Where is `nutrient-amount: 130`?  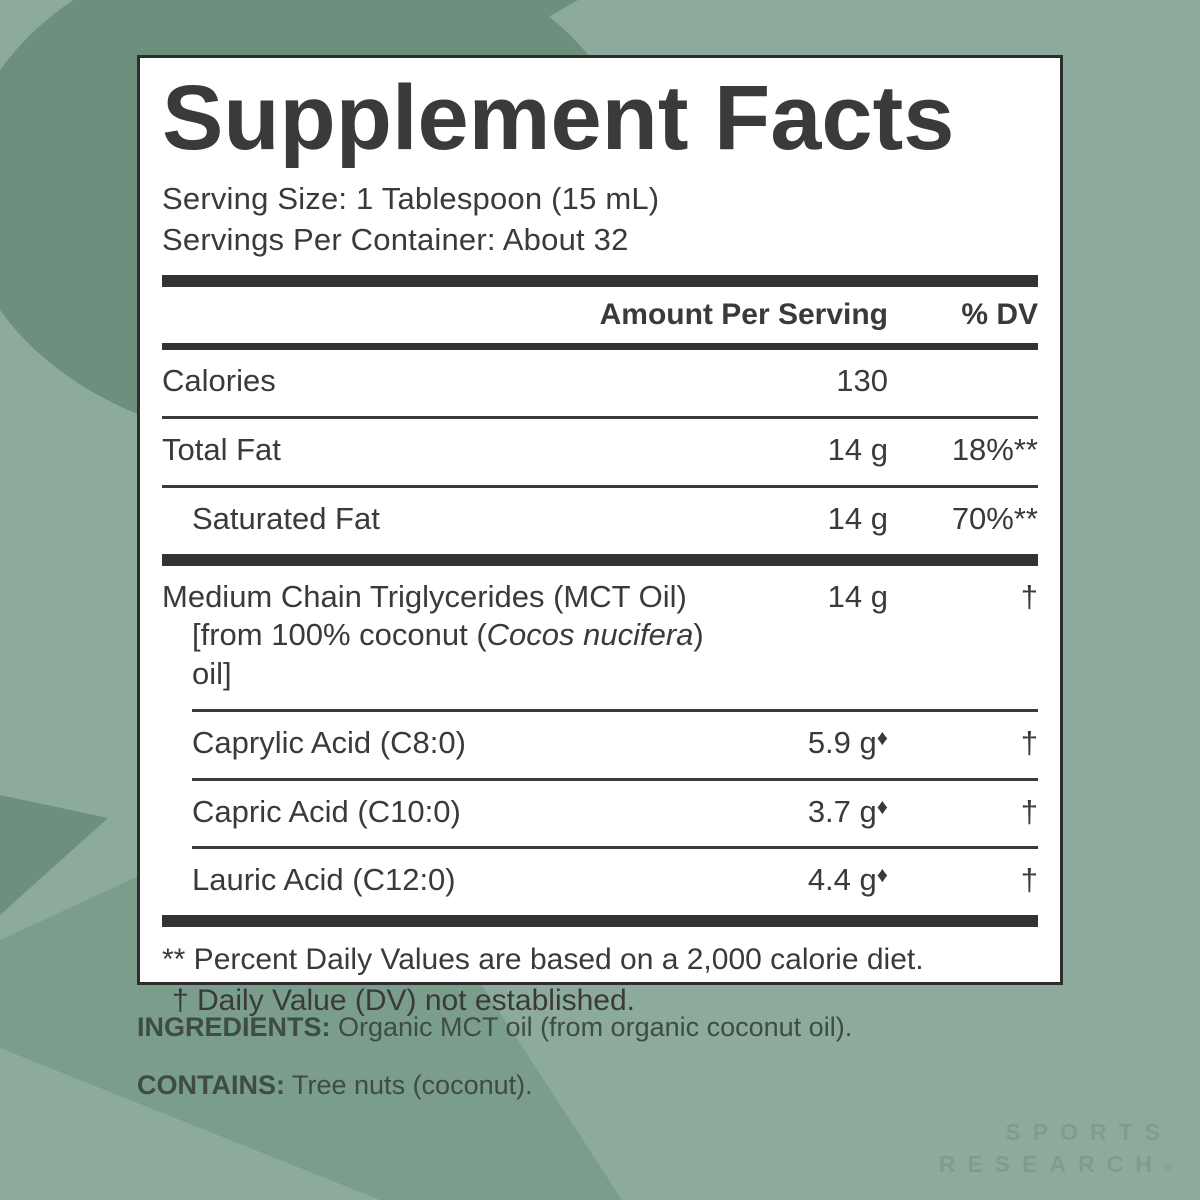 nutrient-amount: 130 is located at coordinates (862, 381).